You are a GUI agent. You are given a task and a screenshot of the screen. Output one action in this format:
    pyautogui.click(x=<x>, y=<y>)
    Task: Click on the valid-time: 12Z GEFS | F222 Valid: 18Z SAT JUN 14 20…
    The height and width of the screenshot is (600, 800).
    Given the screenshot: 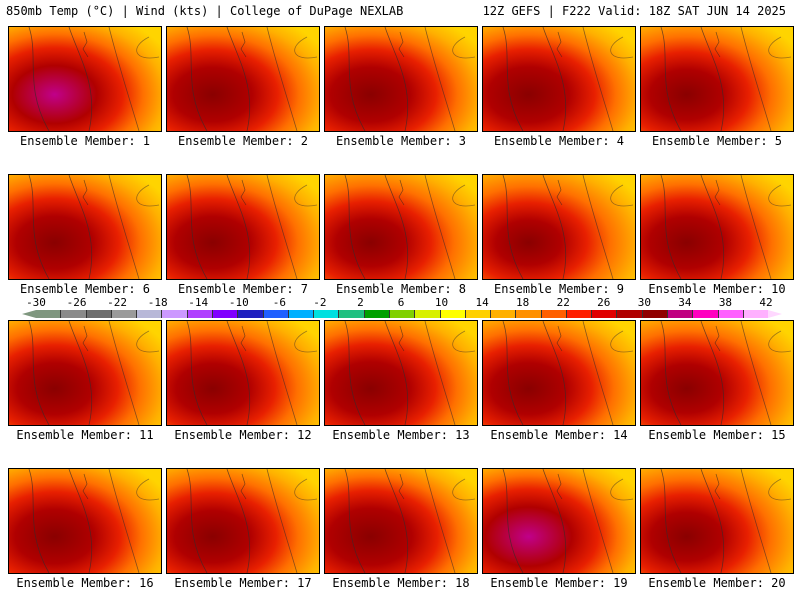 What is the action you would take?
    pyautogui.click(x=634, y=11)
    